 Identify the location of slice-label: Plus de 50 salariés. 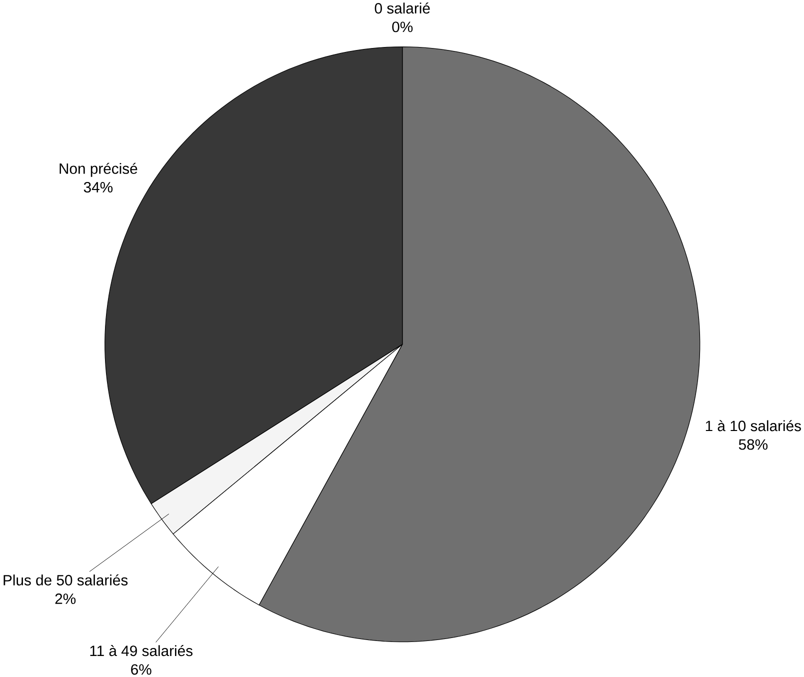
(66, 580).